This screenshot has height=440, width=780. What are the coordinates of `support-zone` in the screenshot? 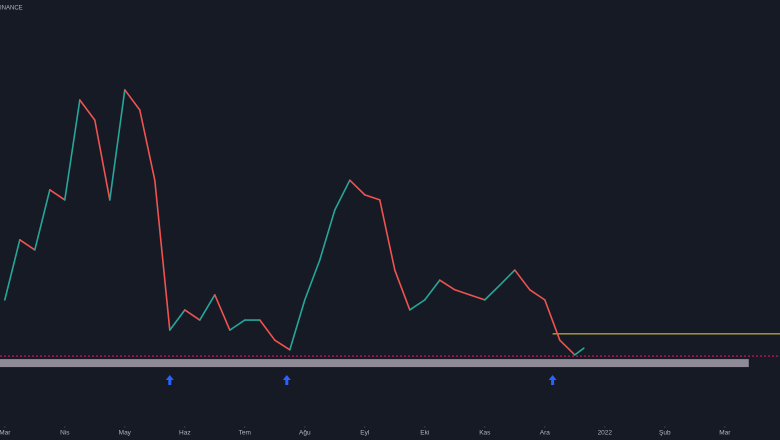 It's located at (374, 363).